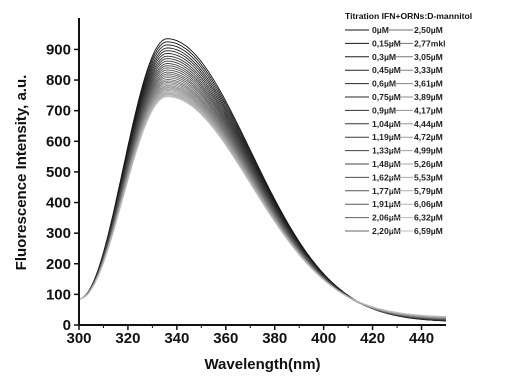 The image size is (515, 381). I want to click on legend-label-14: 2,06µM, so click(386, 218).